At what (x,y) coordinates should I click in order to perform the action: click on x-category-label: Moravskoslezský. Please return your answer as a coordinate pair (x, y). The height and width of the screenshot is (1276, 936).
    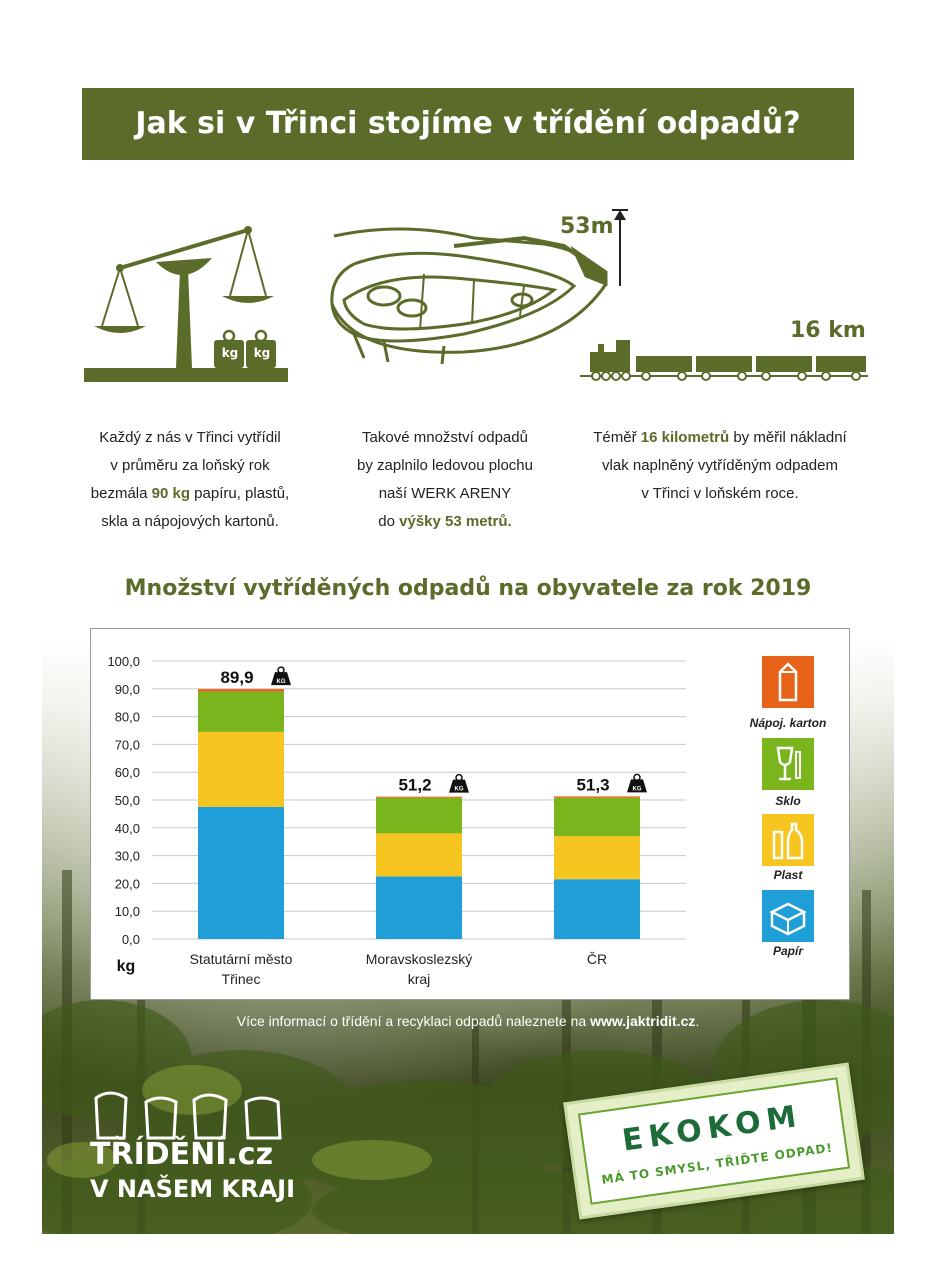
    Looking at the image, I should click on (419, 959).